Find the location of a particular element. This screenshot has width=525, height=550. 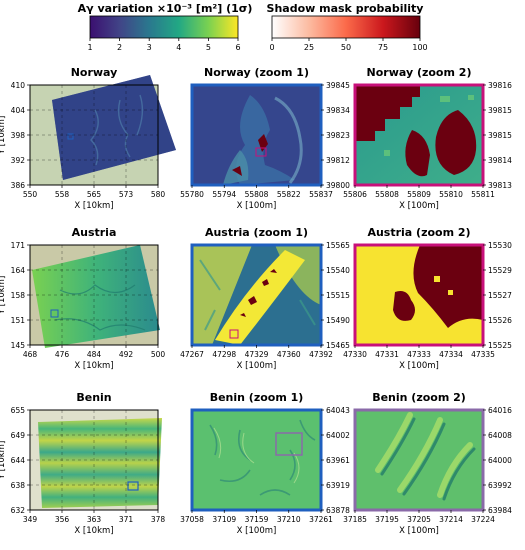

panel-austria is located at coordinates (95, 296).